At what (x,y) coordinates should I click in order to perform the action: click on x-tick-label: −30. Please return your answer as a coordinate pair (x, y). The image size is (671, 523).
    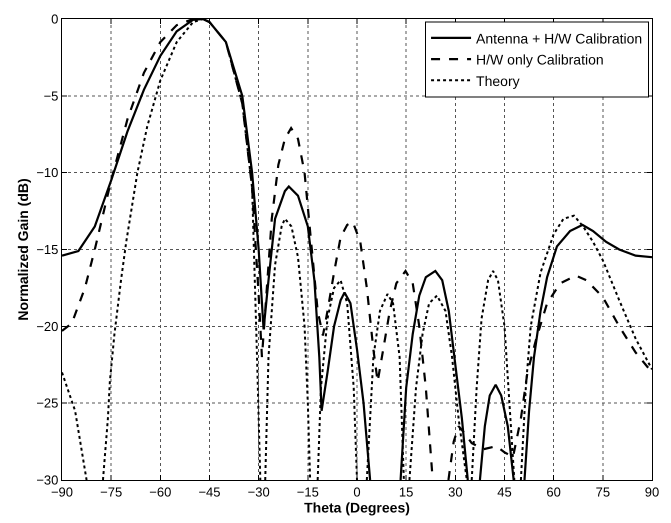
    Looking at the image, I should click on (259, 492).